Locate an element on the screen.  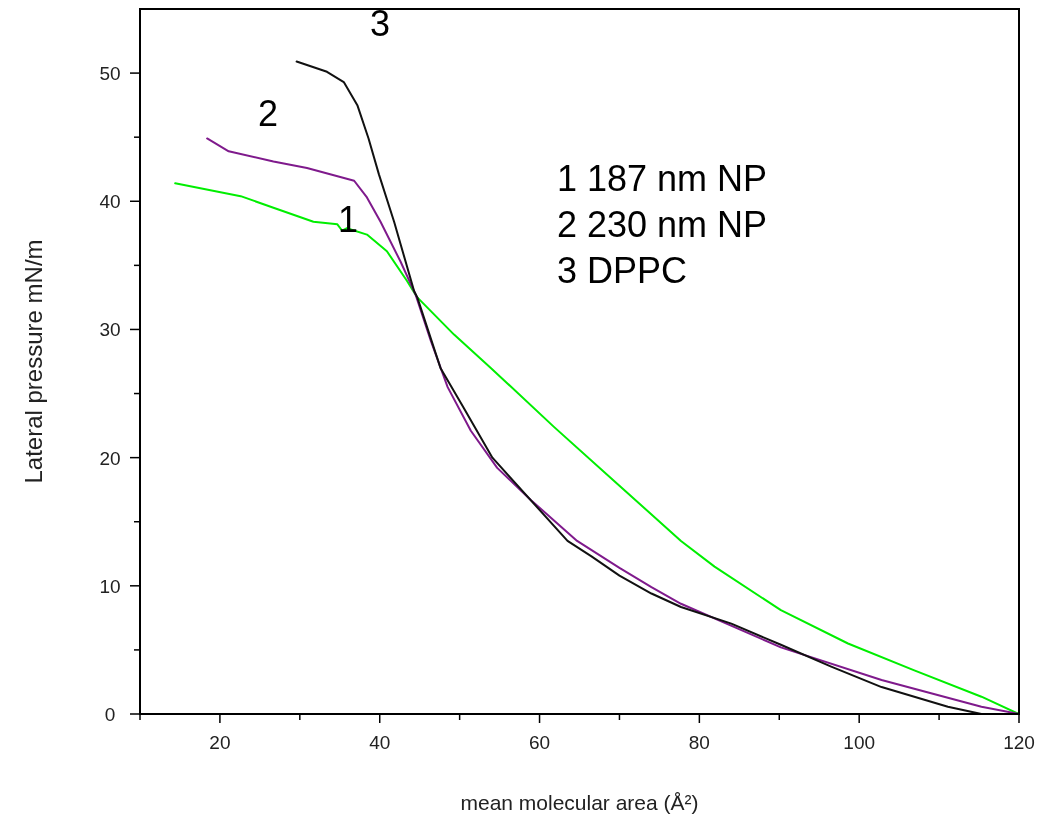
x-tick-label: 120 is located at coordinates (1019, 742).